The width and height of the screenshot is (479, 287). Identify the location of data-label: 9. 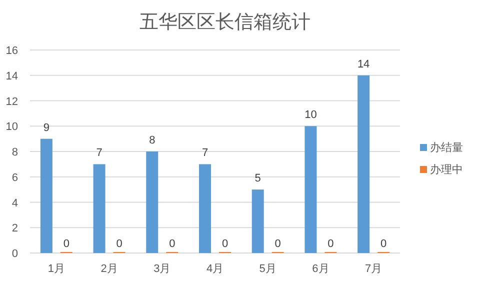
(46, 128).